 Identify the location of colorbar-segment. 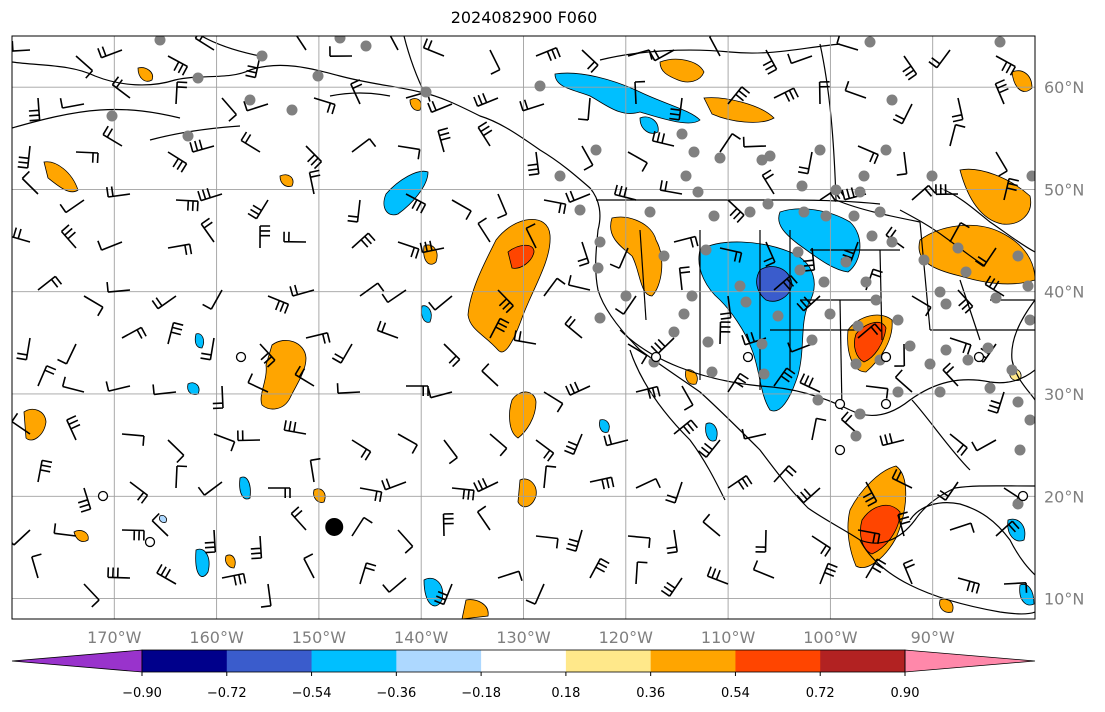
(863, 661).